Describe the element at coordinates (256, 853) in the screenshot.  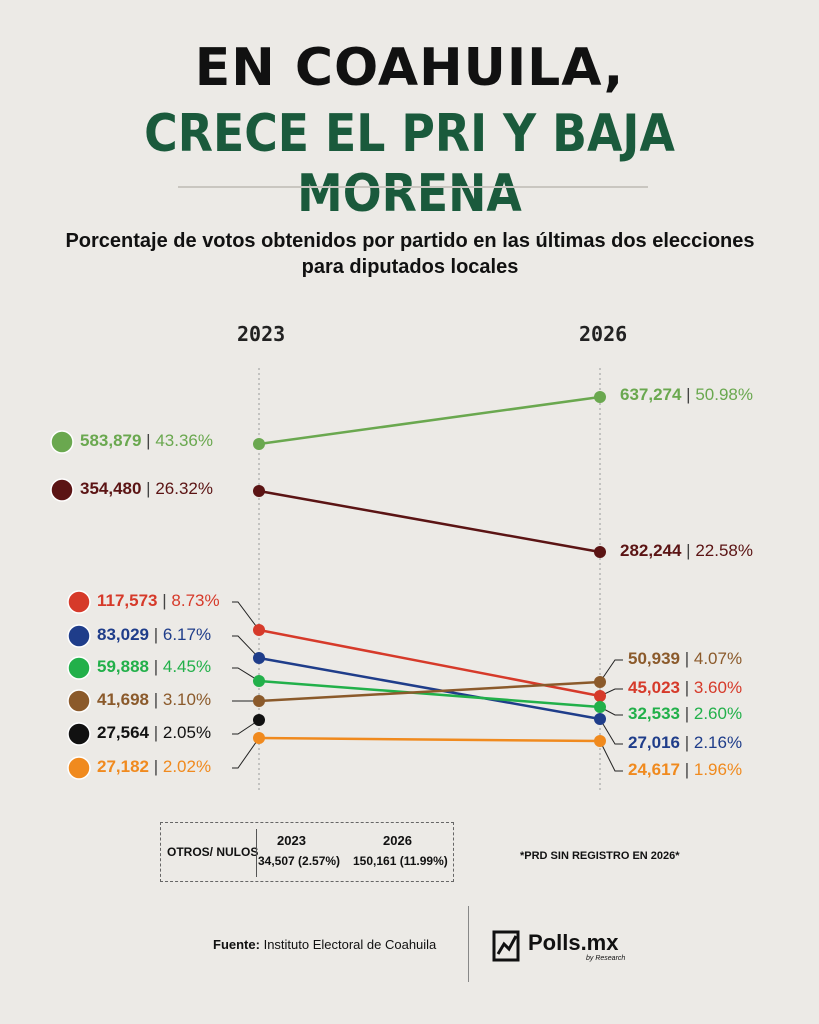
I see `others-divider` at that location.